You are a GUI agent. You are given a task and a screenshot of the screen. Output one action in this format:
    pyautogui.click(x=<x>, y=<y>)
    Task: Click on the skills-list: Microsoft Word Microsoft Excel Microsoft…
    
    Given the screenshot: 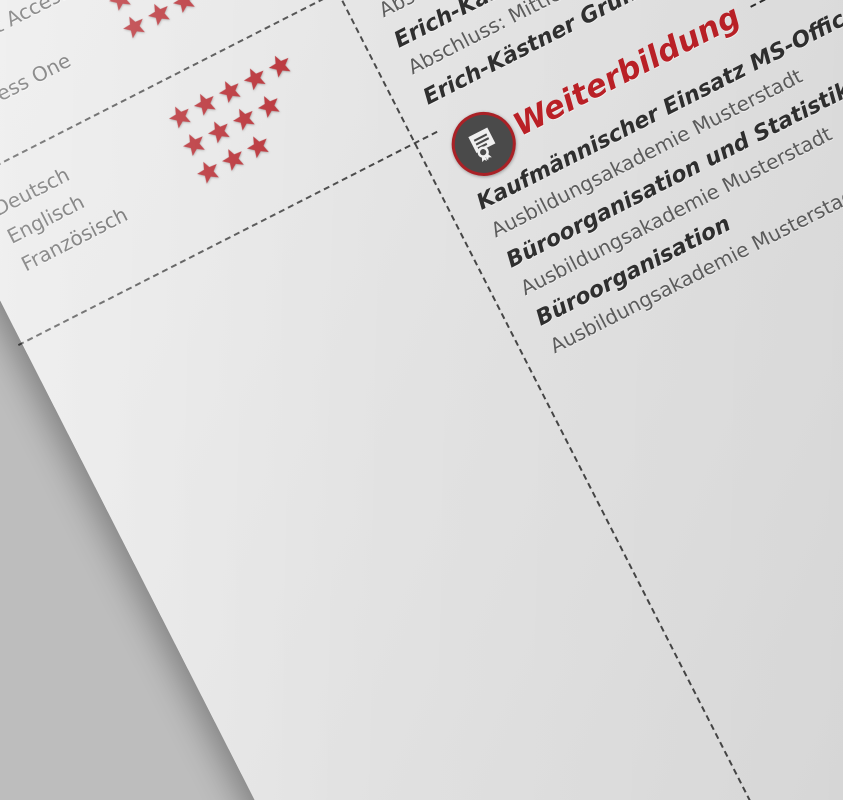 What is the action you would take?
    pyautogui.click(x=152, y=67)
    